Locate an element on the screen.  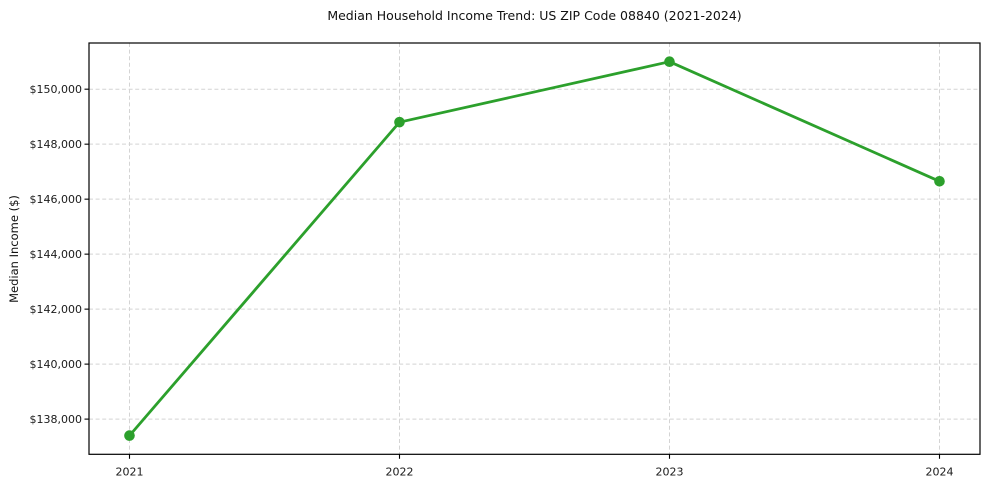
x-tick-label: 2024 is located at coordinates (940, 471).